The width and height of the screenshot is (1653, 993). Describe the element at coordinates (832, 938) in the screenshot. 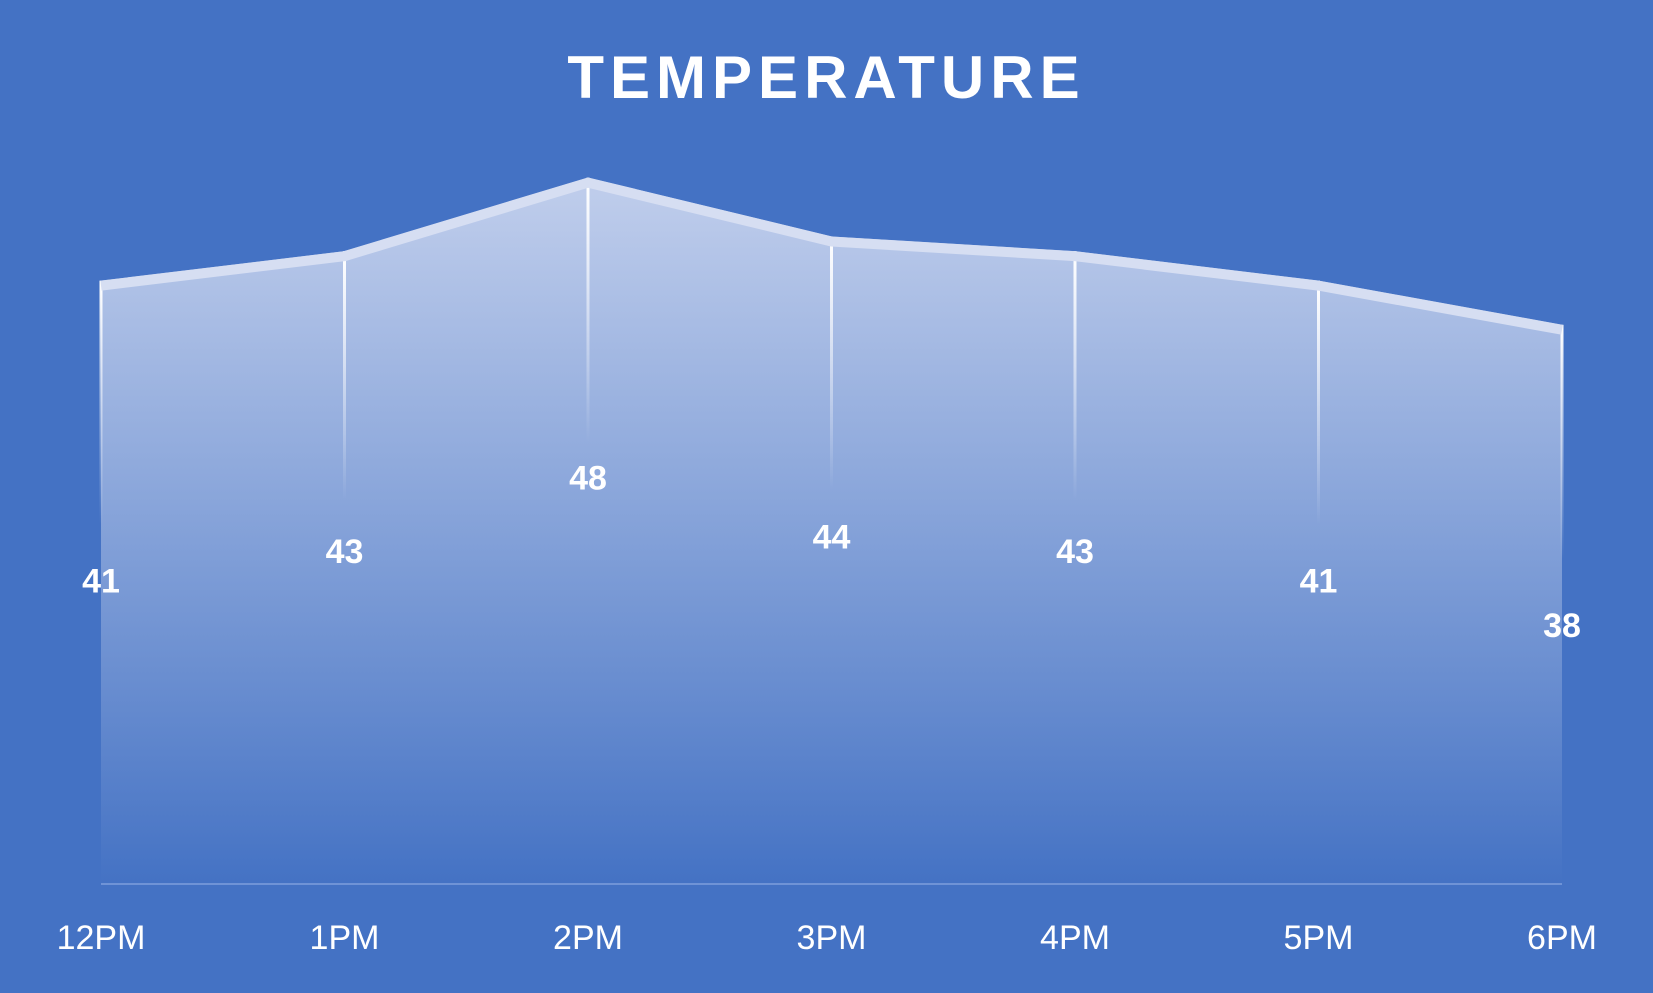

I see `x-tick-label: 3PM` at that location.